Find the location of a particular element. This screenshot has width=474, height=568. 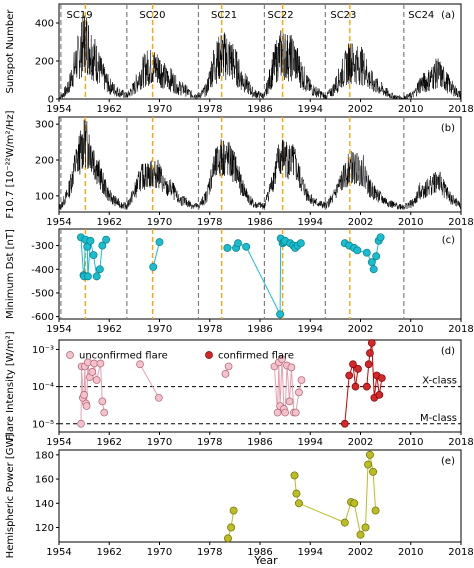

y-tick-label: 100 is located at coordinates (44, 196).